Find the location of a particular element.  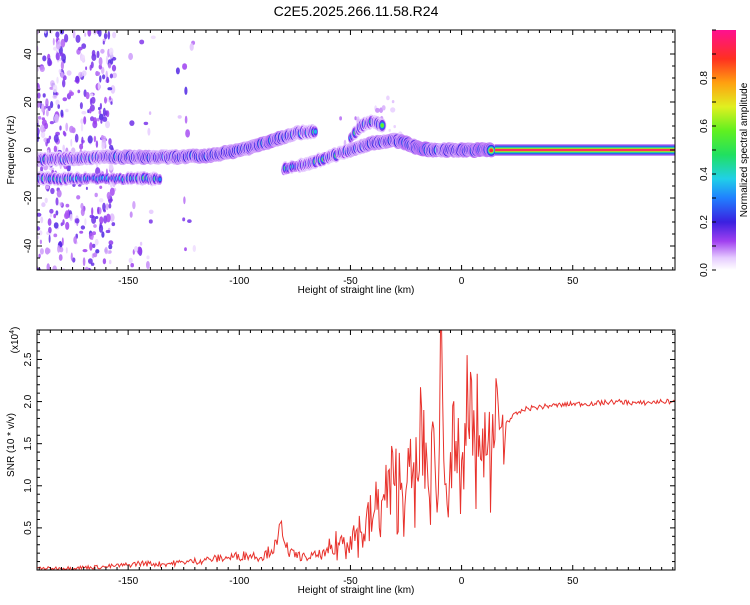

y-tick-label: 1.0 is located at coordinates (28, 485).